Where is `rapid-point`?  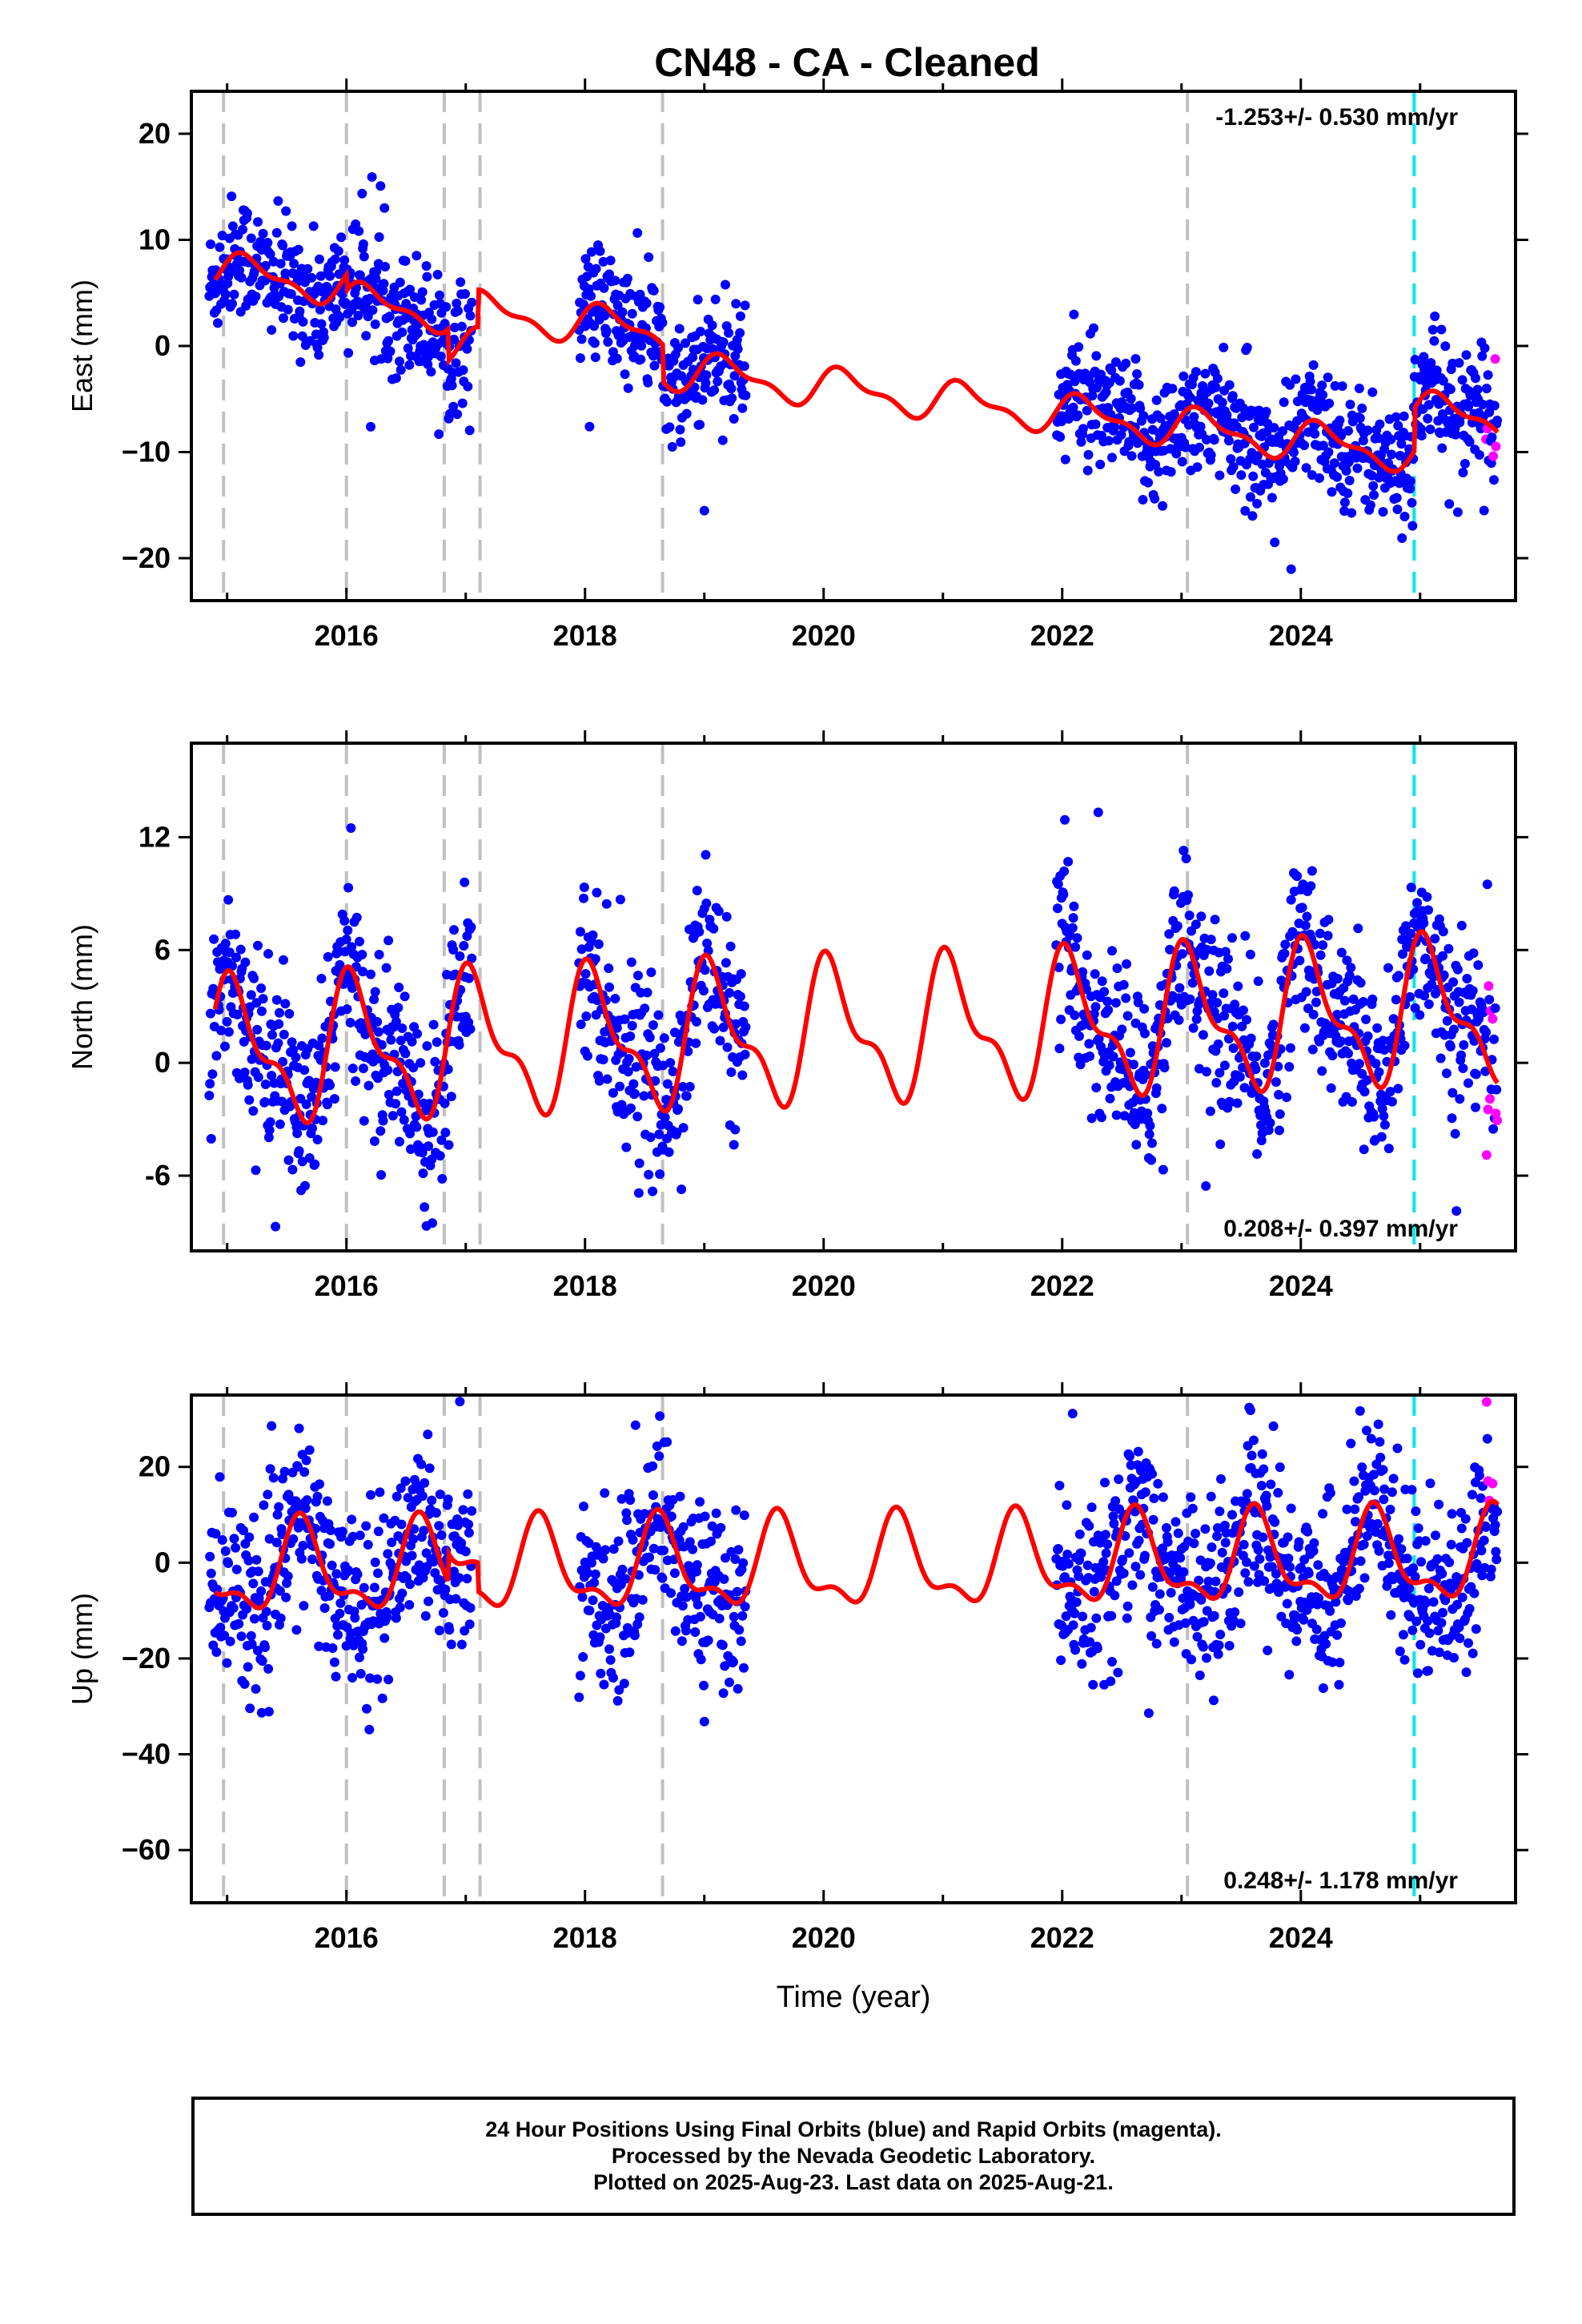 rapid-point is located at coordinates (1493, 1483).